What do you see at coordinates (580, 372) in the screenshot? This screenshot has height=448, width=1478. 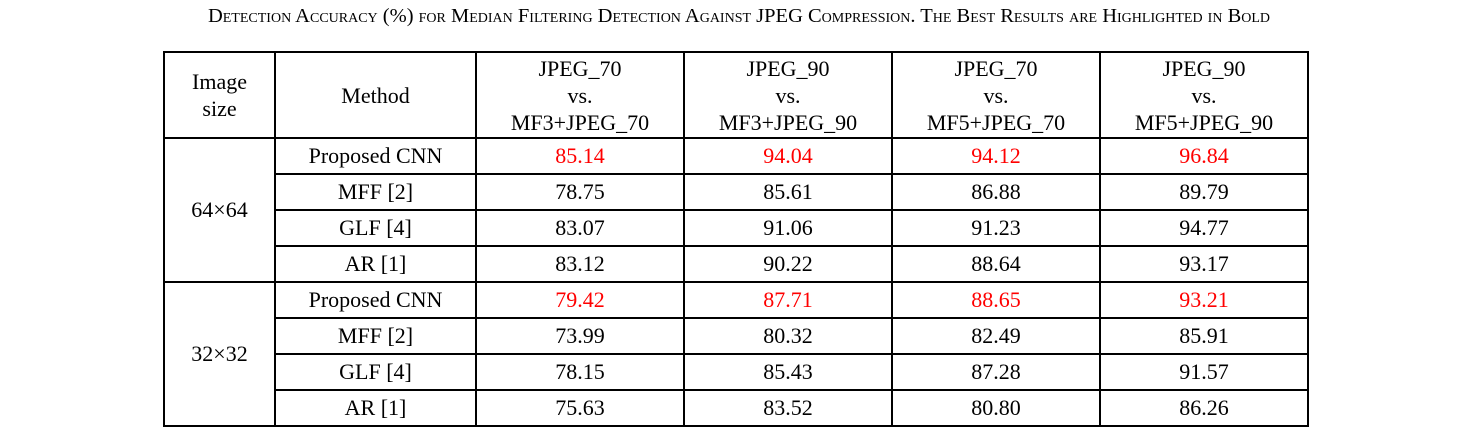 I see `value-cell: 78.15` at bounding box center [580, 372].